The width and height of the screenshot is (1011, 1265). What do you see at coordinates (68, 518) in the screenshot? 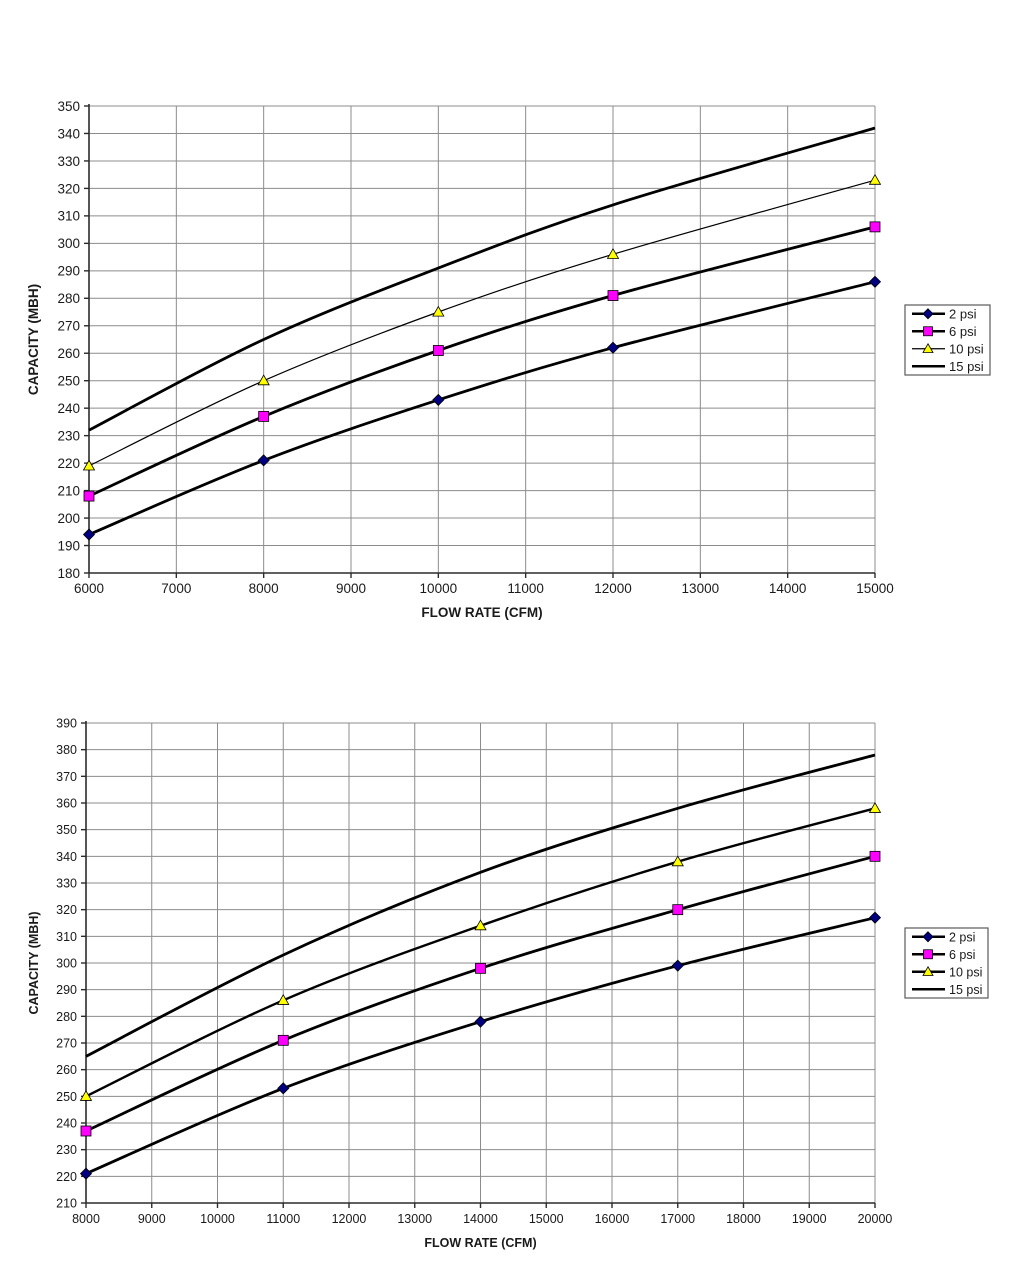
I see `y-tick-label: 200` at bounding box center [68, 518].